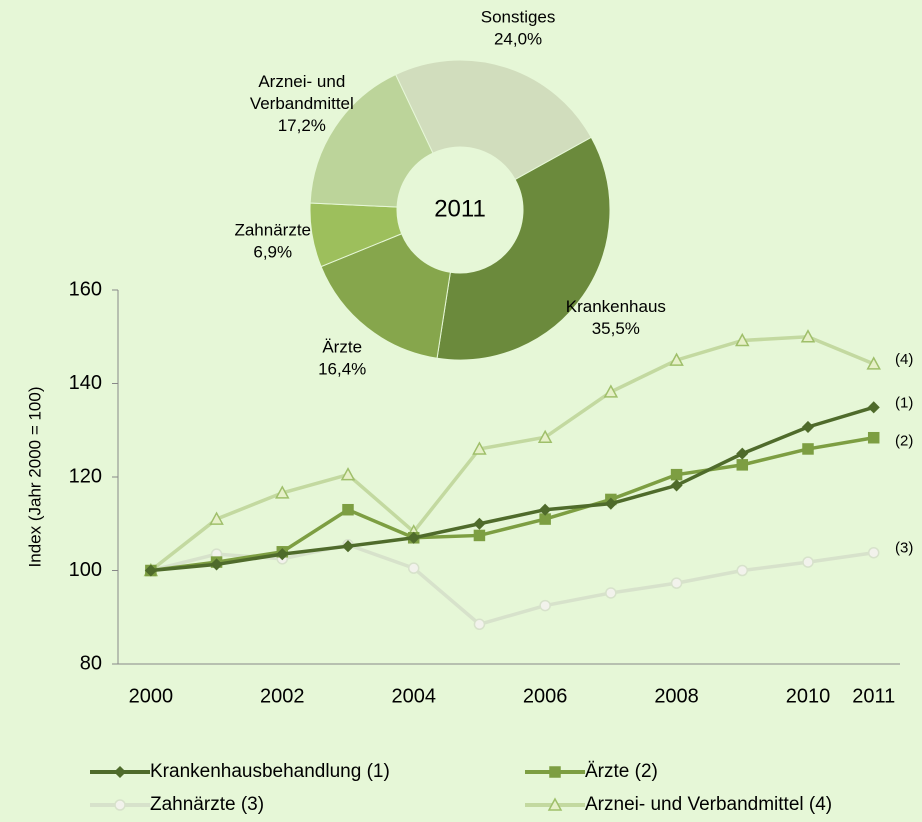 This screenshot has width=922, height=822. I want to click on y-tick-label: 140, so click(85, 383).